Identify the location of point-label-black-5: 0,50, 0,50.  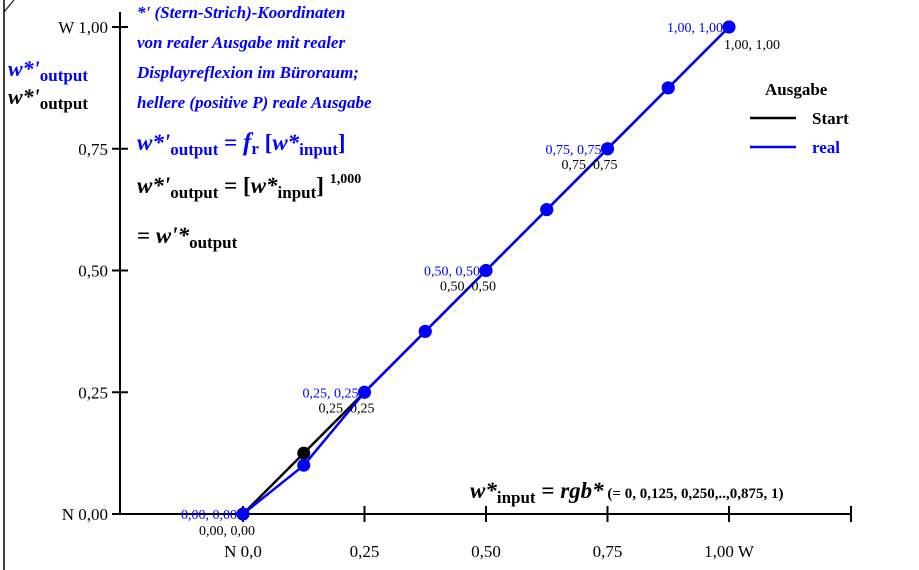
(468, 287).